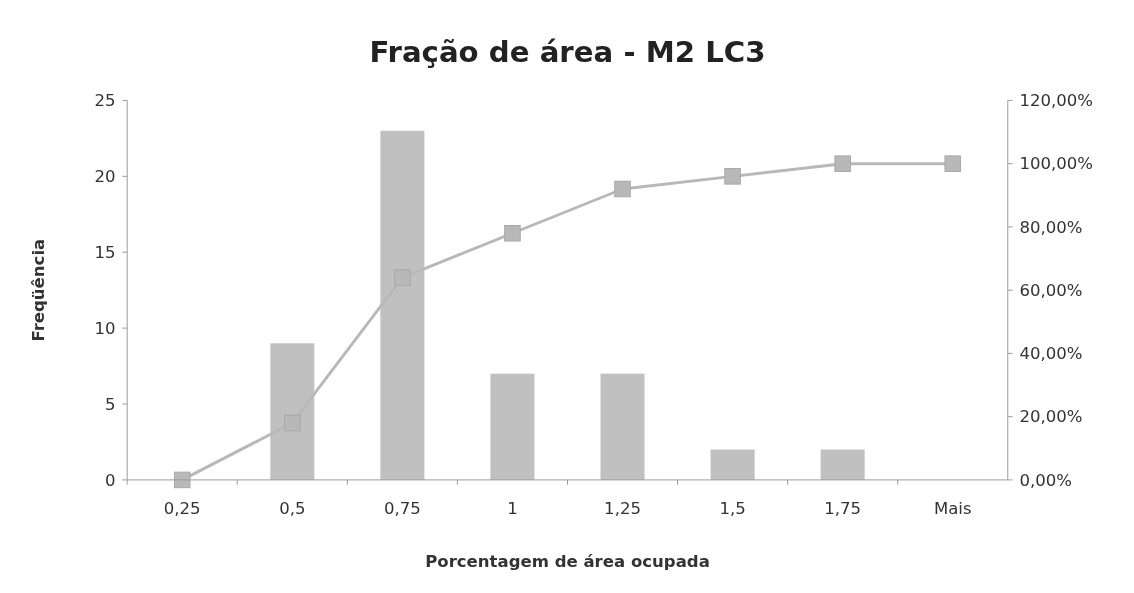  Describe the element at coordinates (567, 562) in the screenshot. I see `x-axis-title: Porcentagem de área ocupada` at that location.